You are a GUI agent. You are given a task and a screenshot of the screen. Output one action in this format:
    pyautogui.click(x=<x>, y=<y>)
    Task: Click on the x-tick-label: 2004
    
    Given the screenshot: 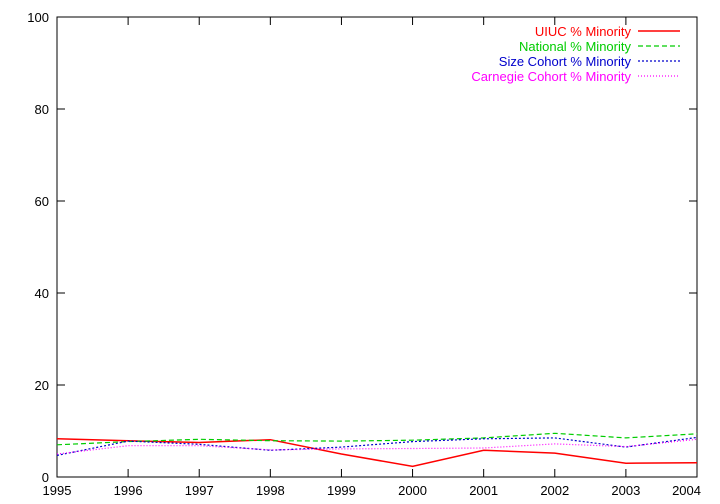 What is the action you would take?
    pyautogui.click(x=686, y=490)
    